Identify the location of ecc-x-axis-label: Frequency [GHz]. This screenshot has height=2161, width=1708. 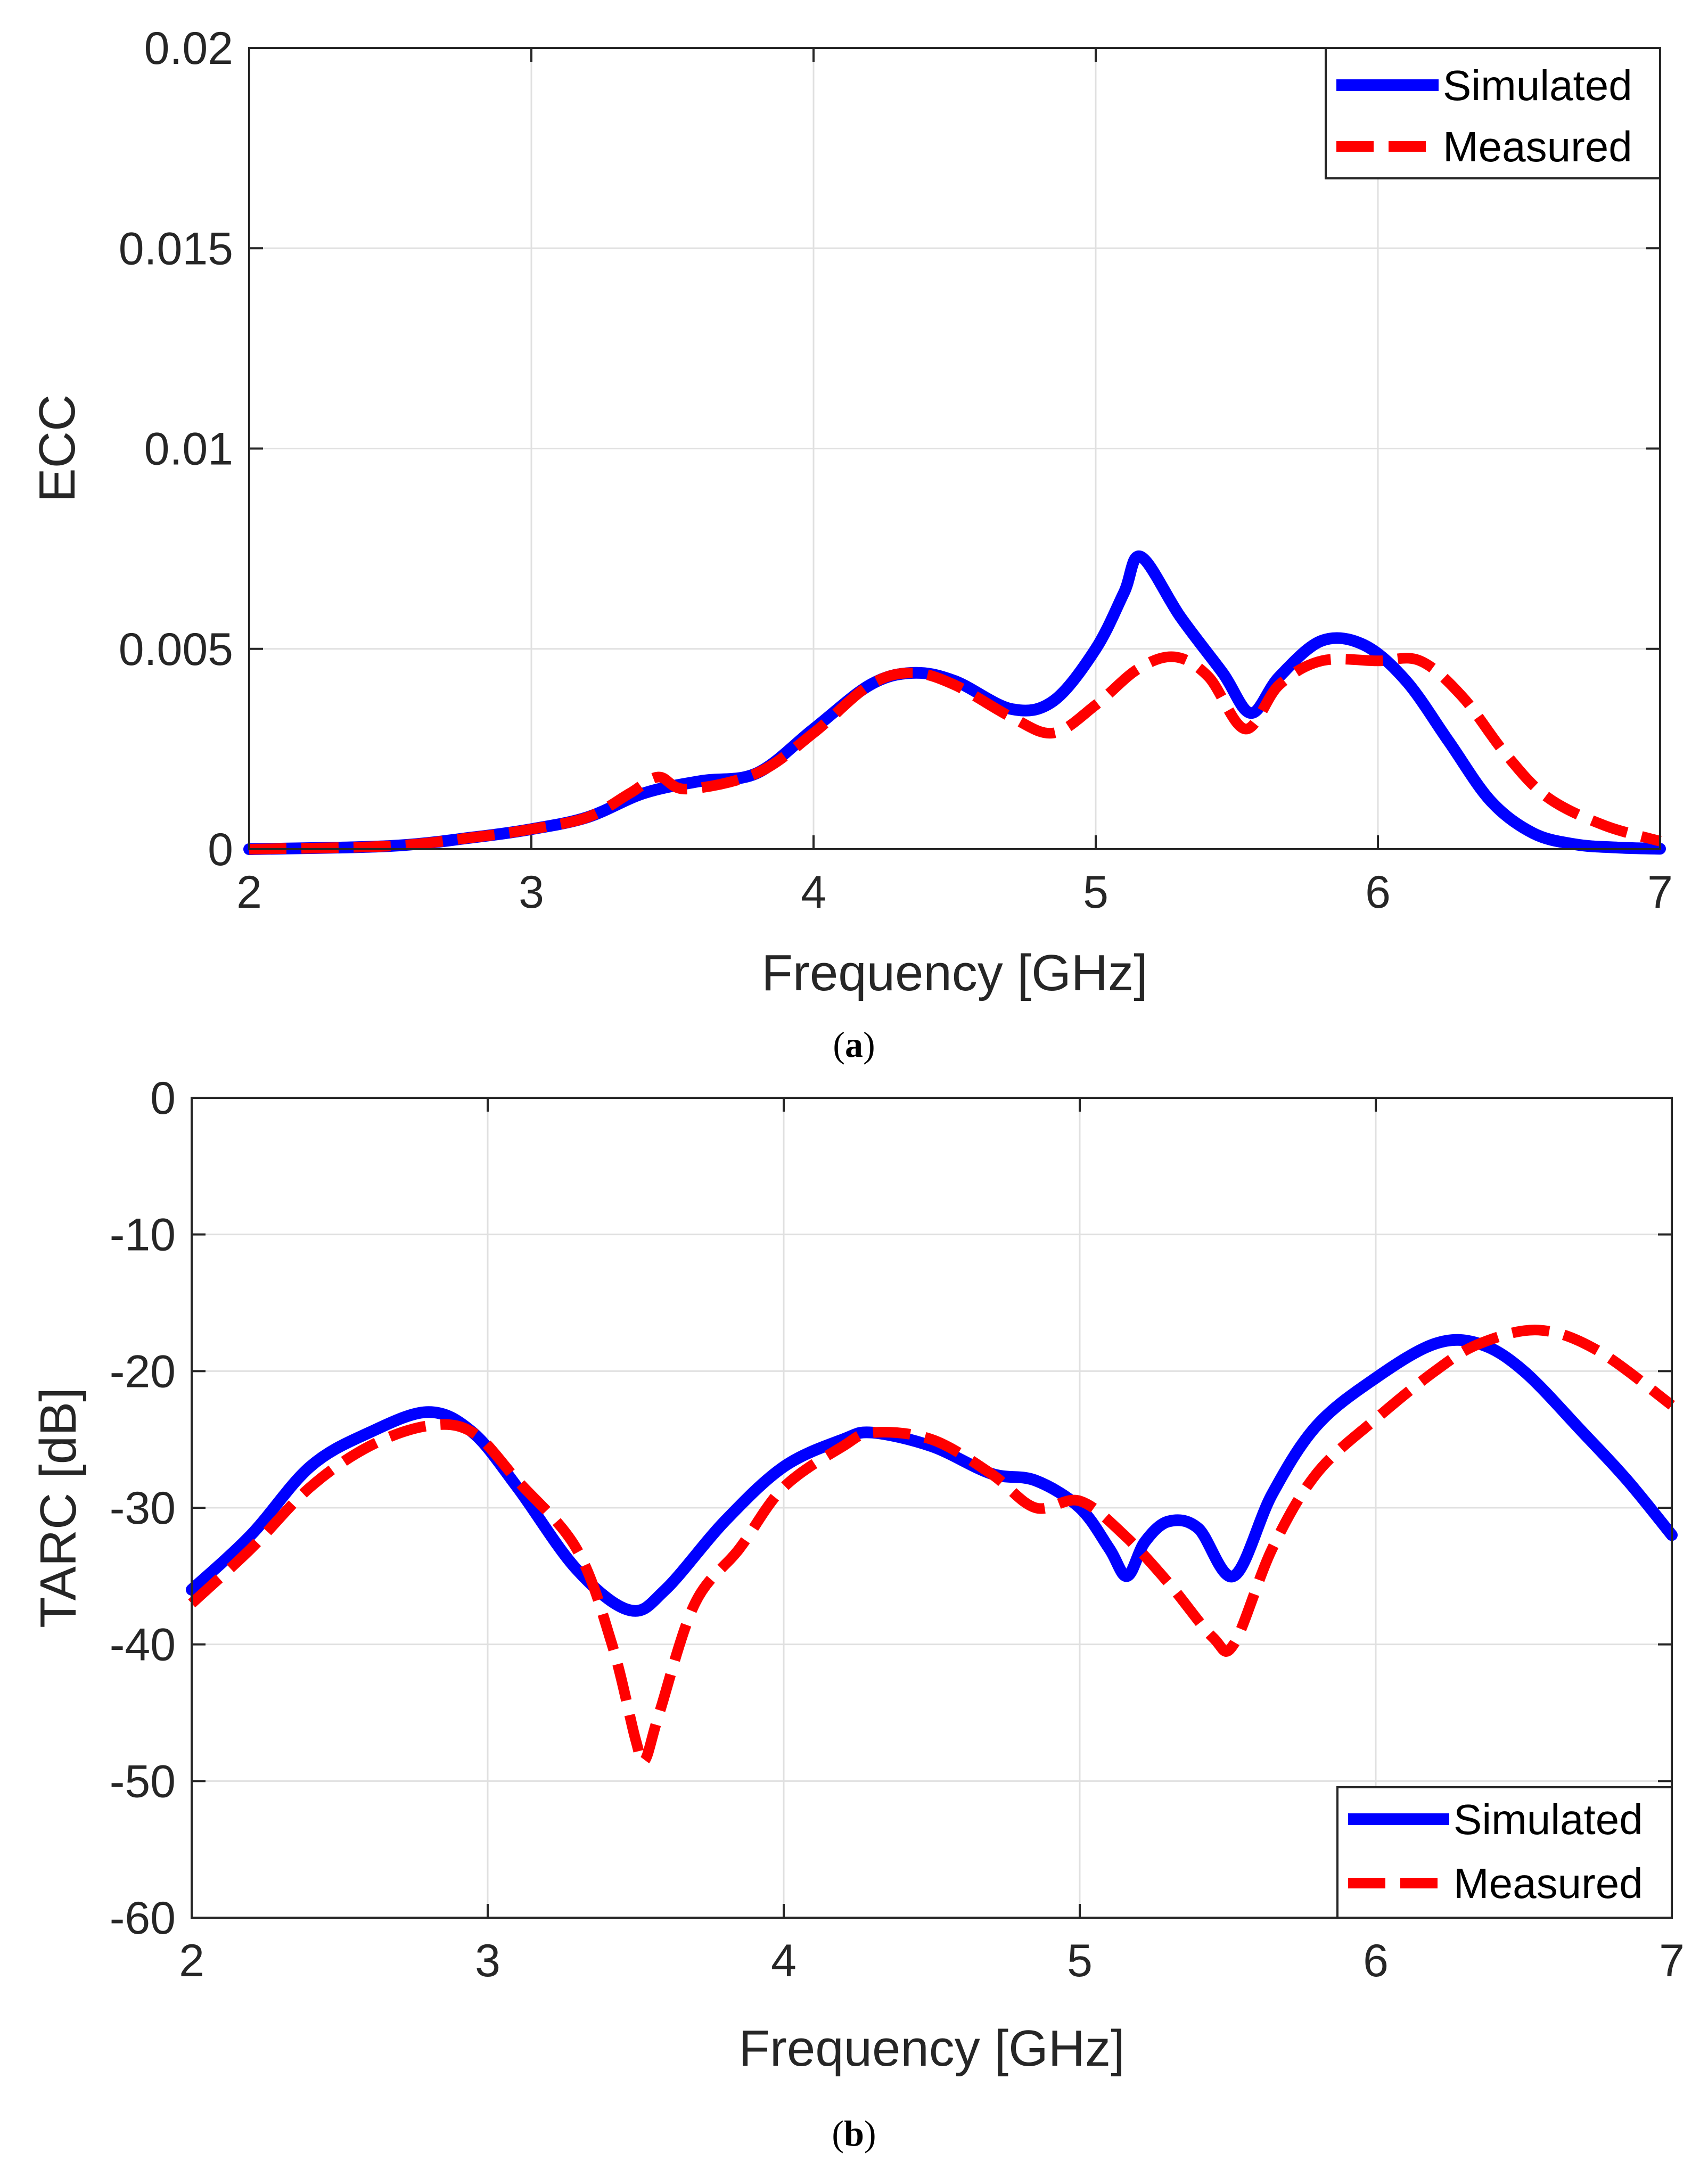
(954, 973).